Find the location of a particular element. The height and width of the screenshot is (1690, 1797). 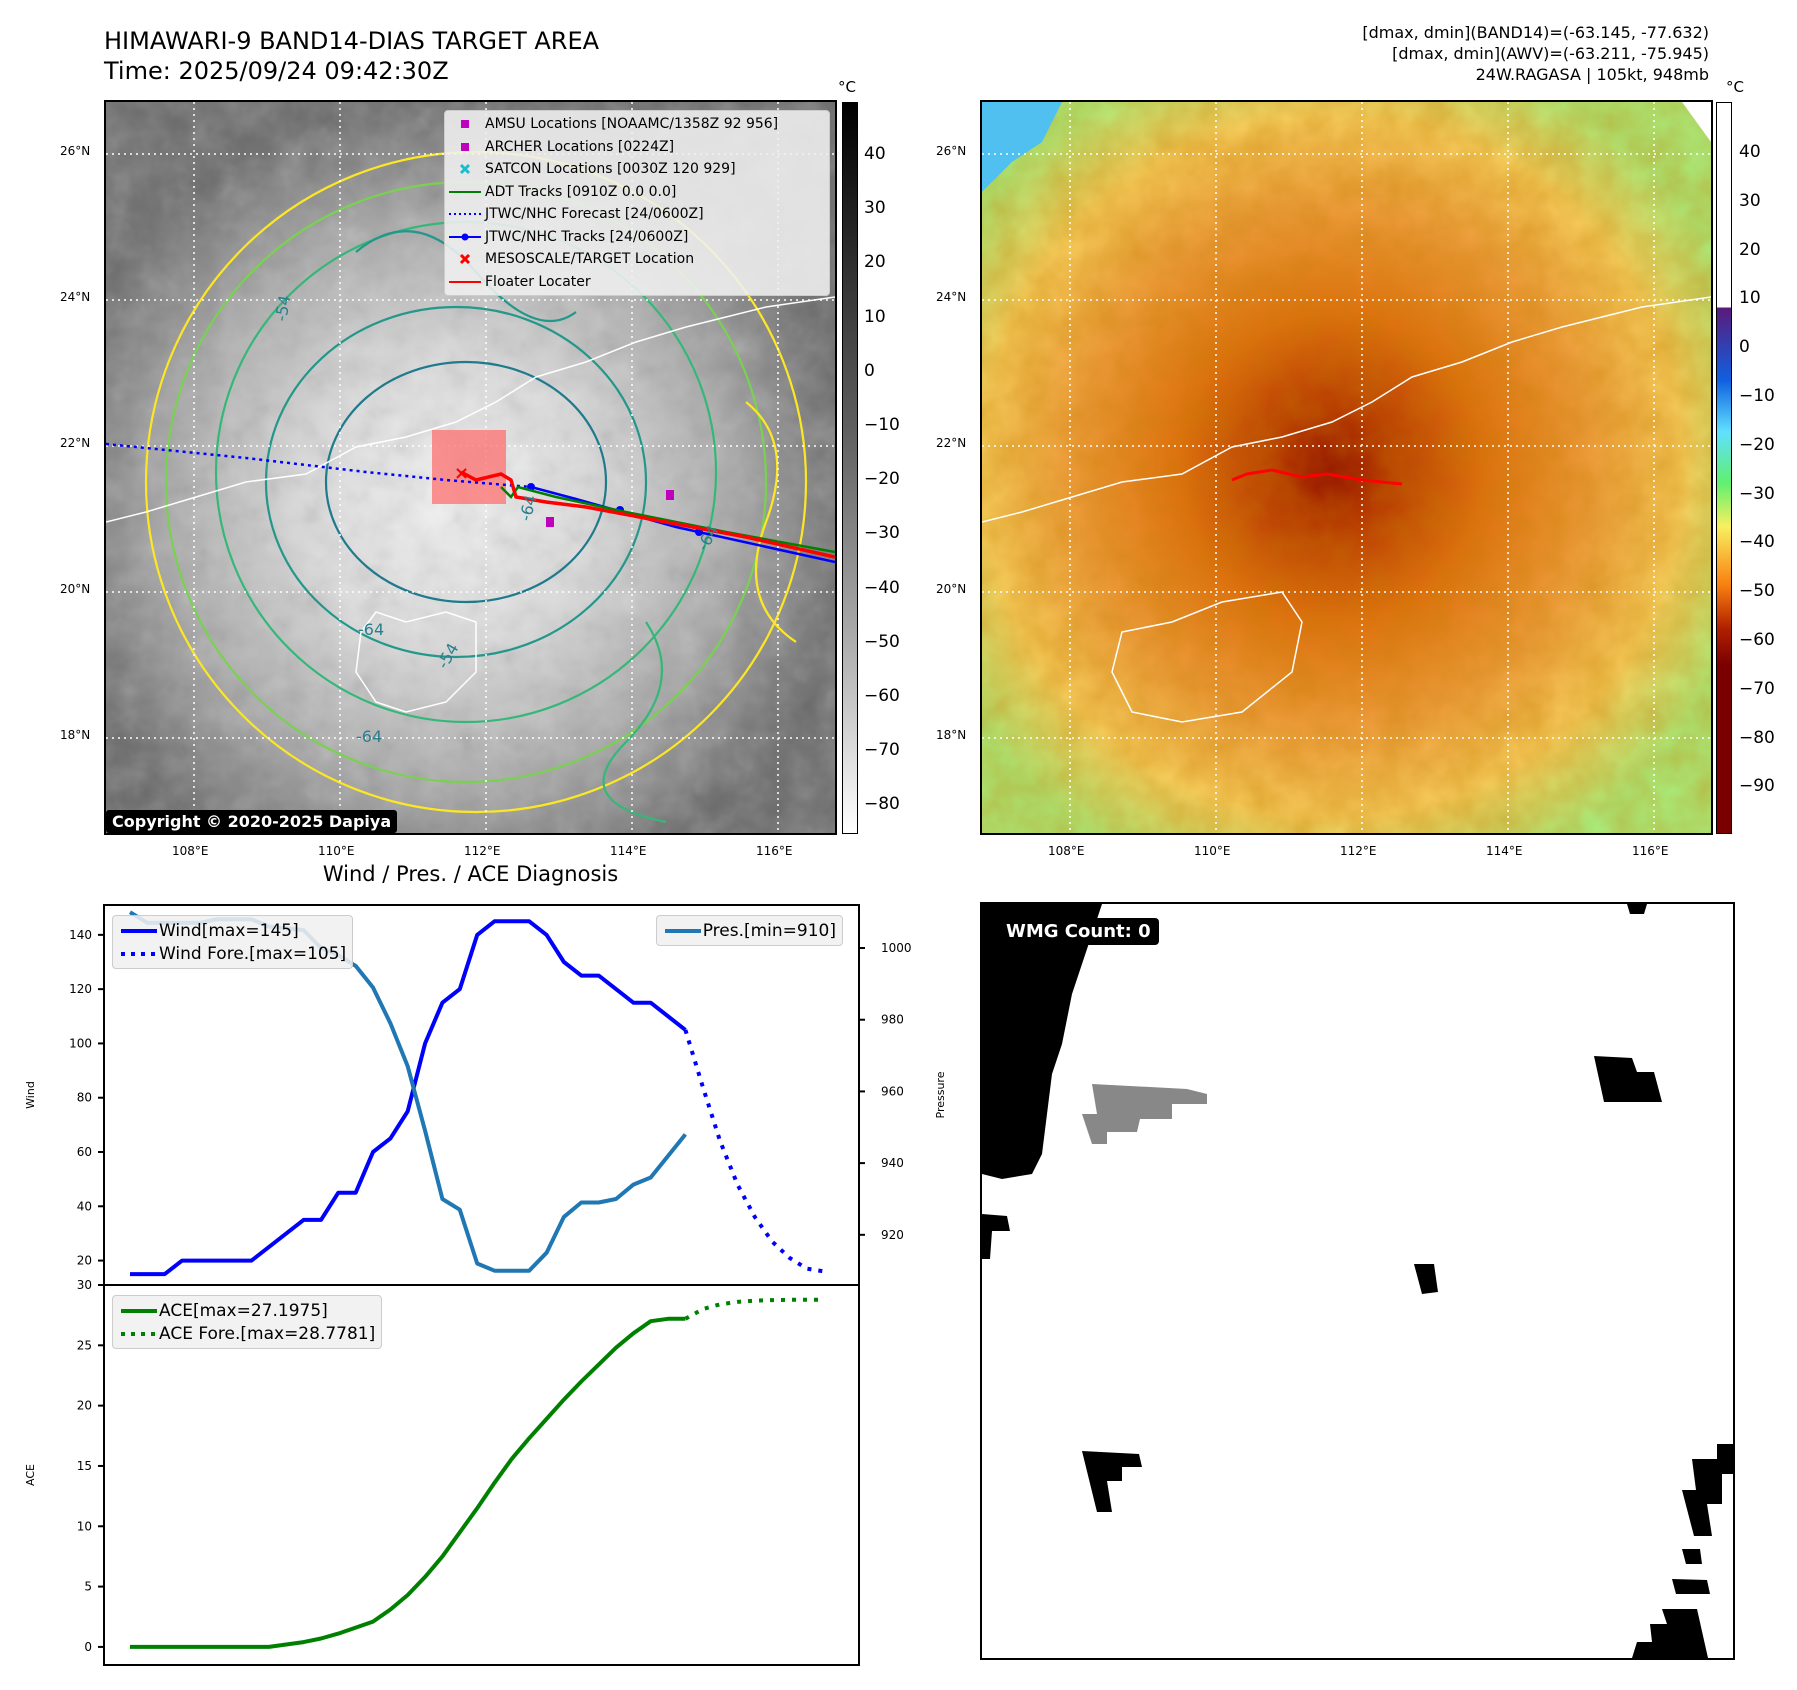

gray-colorbar-tick: 0 is located at coordinates (869, 370).